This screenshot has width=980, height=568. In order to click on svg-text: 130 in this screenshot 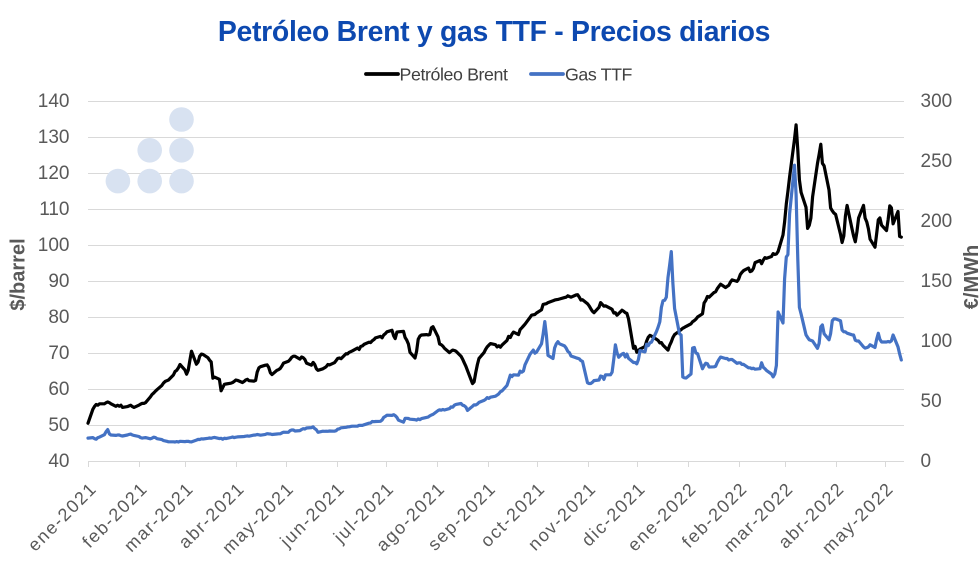, I will do `click(54, 137)`.